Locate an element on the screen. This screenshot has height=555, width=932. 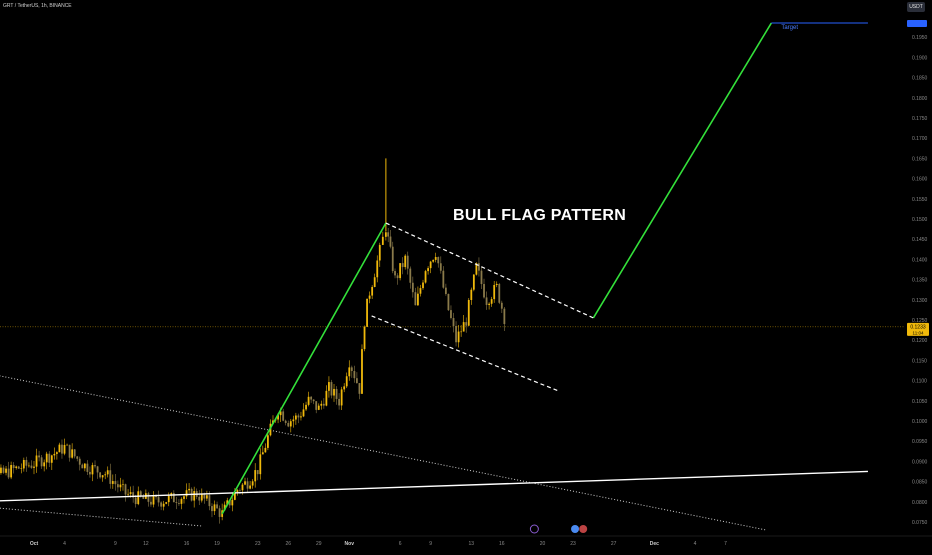
x-tick-label: 7 is located at coordinates (725, 544).